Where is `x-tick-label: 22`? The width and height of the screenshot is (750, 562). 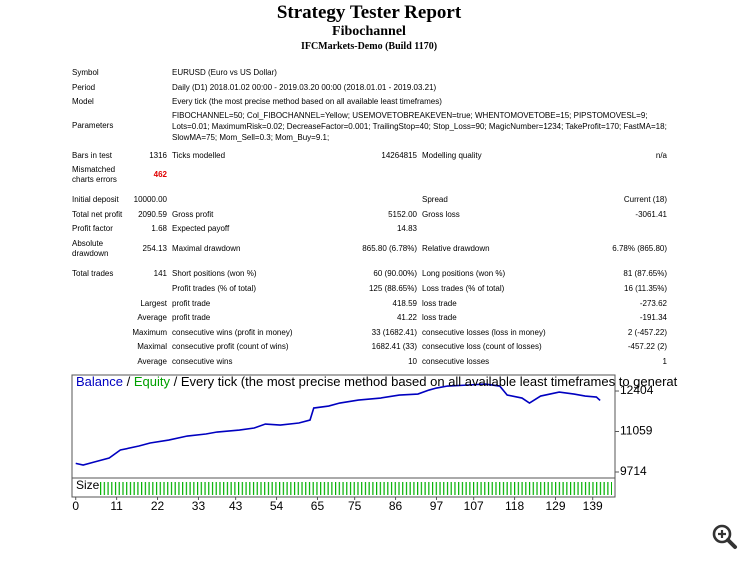
x-tick-label: 22 is located at coordinates (158, 506).